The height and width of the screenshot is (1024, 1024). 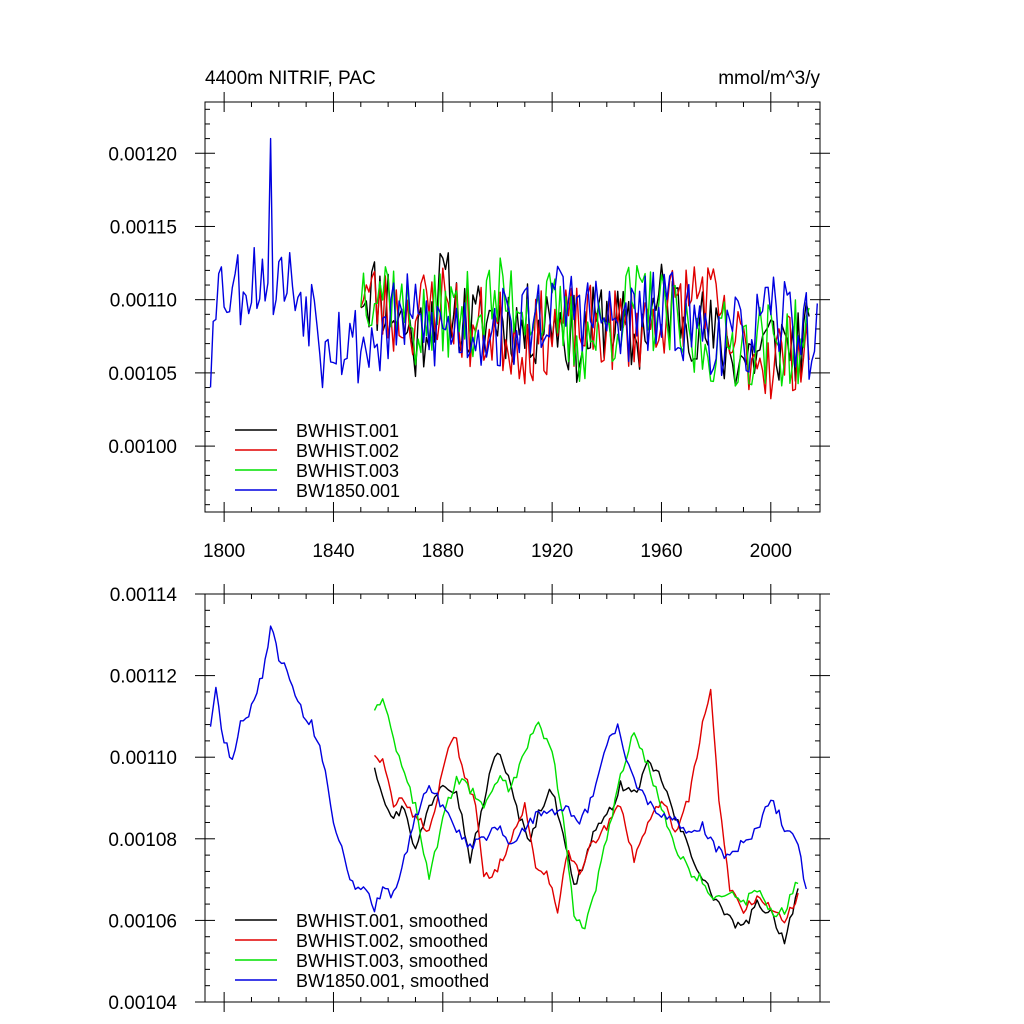 I want to click on y-tick-label: 0.00112, so click(x=143, y=677).